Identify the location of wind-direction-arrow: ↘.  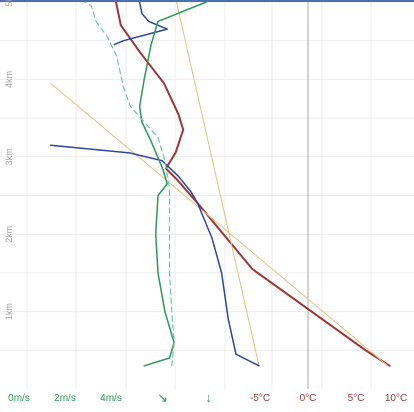
(162, 397).